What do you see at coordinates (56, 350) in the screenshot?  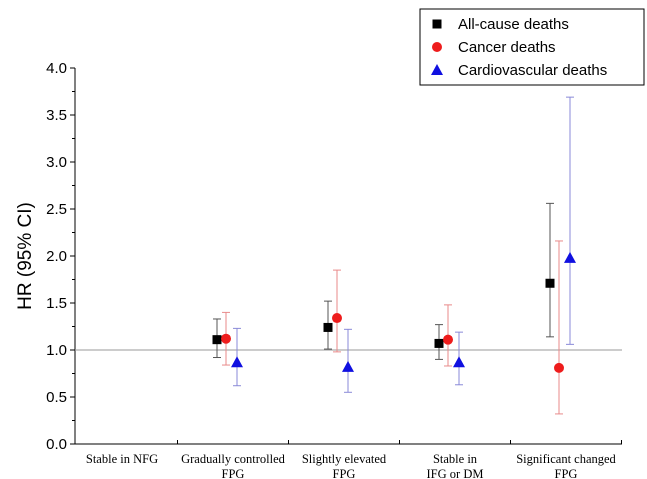 I see `y-tick-label: 1.0` at bounding box center [56, 350].